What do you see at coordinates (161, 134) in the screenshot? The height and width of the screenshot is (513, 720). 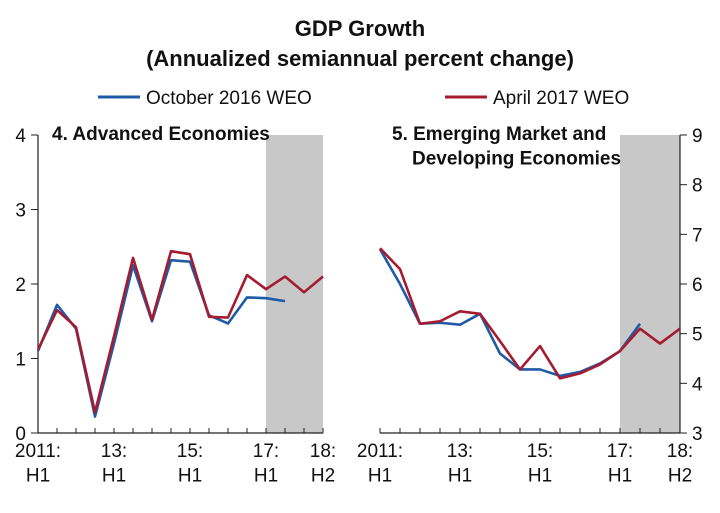 I see `panel-title: 4. Advanced Economies` at bounding box center [161, 134].